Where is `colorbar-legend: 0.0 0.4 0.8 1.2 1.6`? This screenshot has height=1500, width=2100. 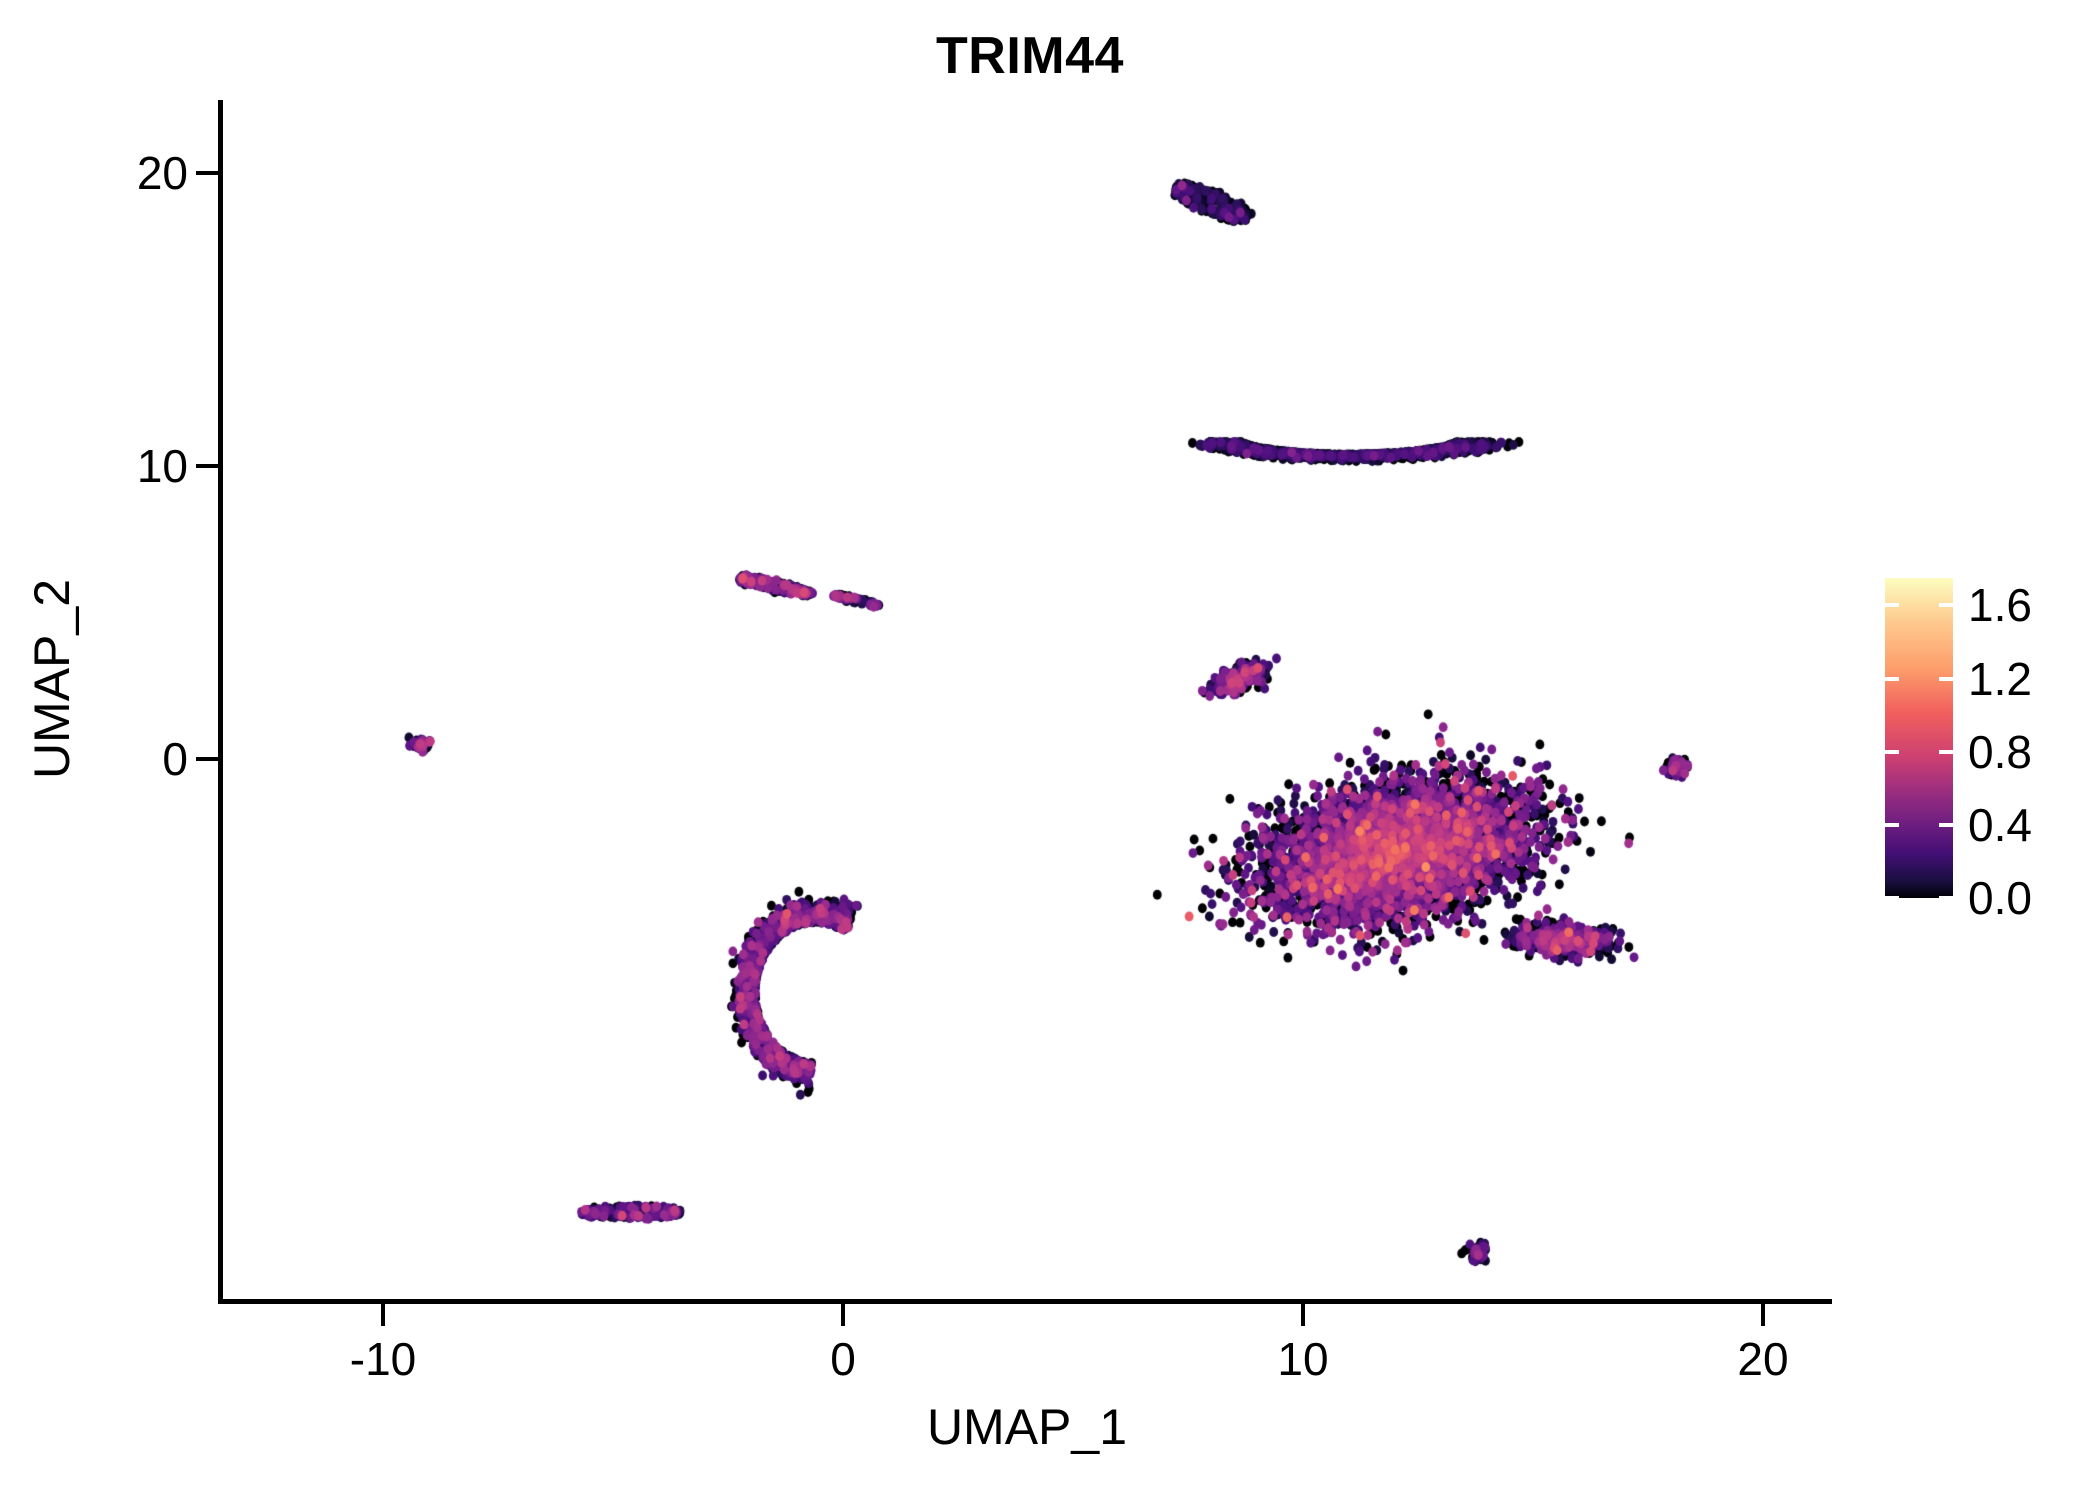 colorbar-legend: 0.0 0.4 0.8 1.2 1.6 is located at coordinates (1980, 745).